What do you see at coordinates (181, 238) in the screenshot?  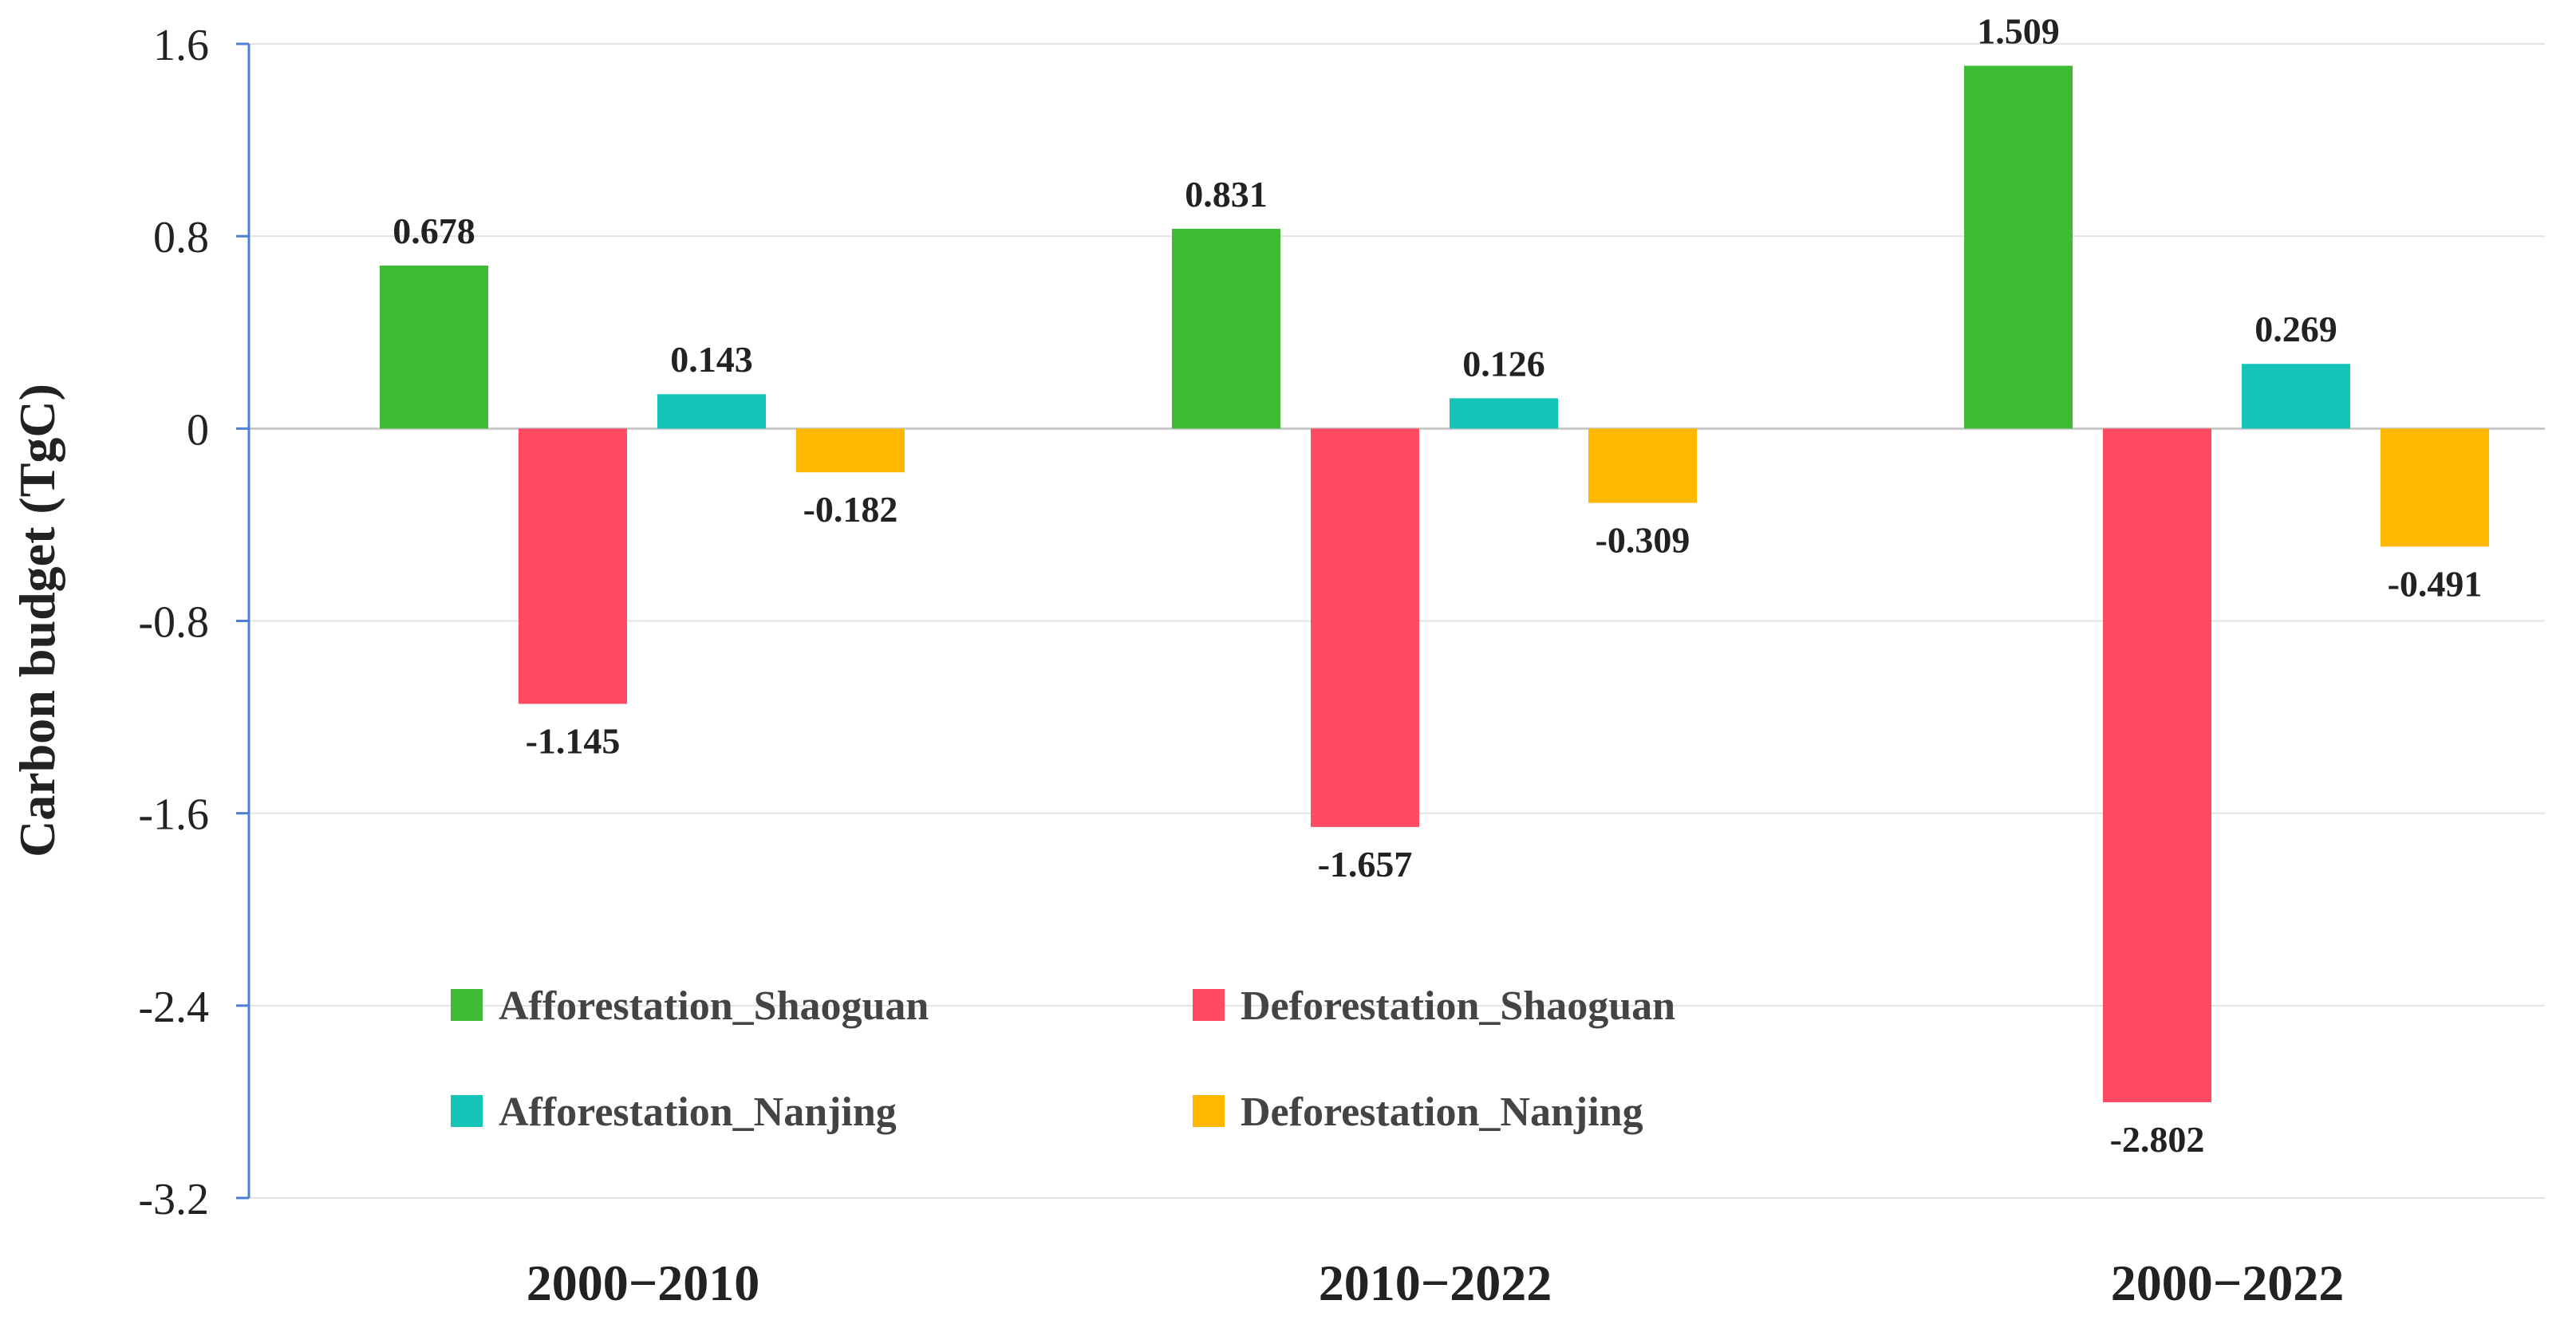 I see `y-tick-label: 0.8` at bounding box center [181, 238].